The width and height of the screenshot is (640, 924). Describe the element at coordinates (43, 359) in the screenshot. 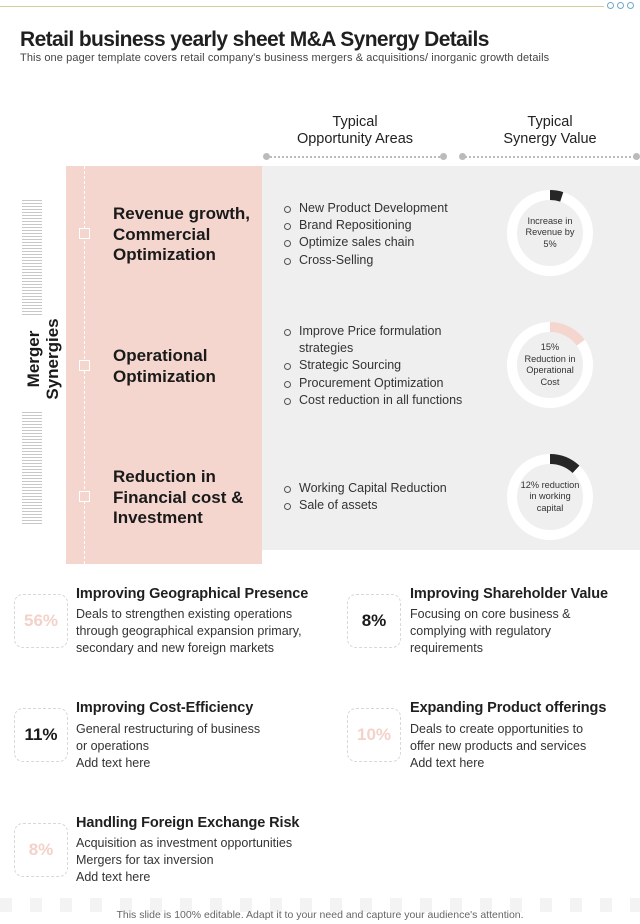

I see `merger-synergies-label: Merger Synergies` at that location.